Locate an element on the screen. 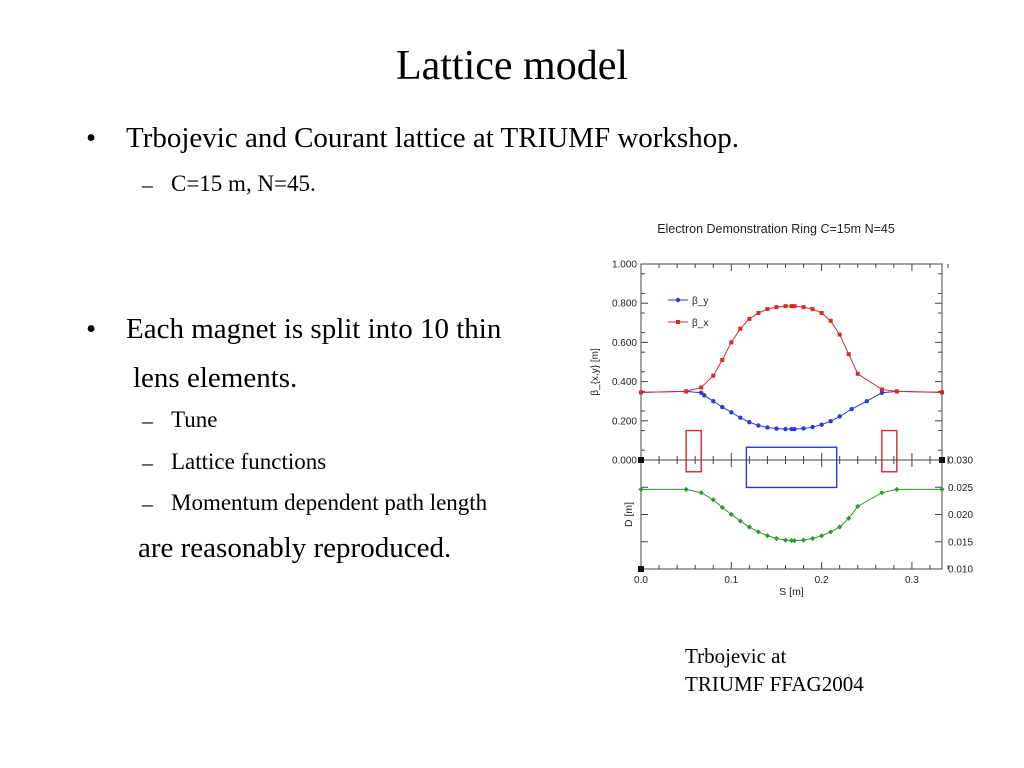 Image resolution: width=1024 pixels, height=768 pixels. y-tick-label: 0.200 is located at coordinates (624, 421).